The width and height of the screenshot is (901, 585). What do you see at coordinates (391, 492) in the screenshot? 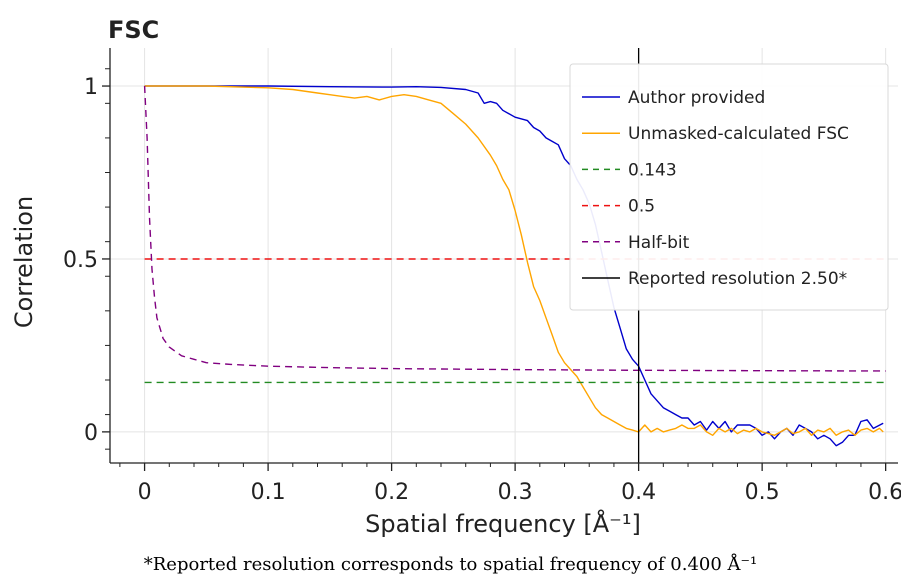
I see `x-tick-label-2: 0.2` at bounding box center [391, 492].